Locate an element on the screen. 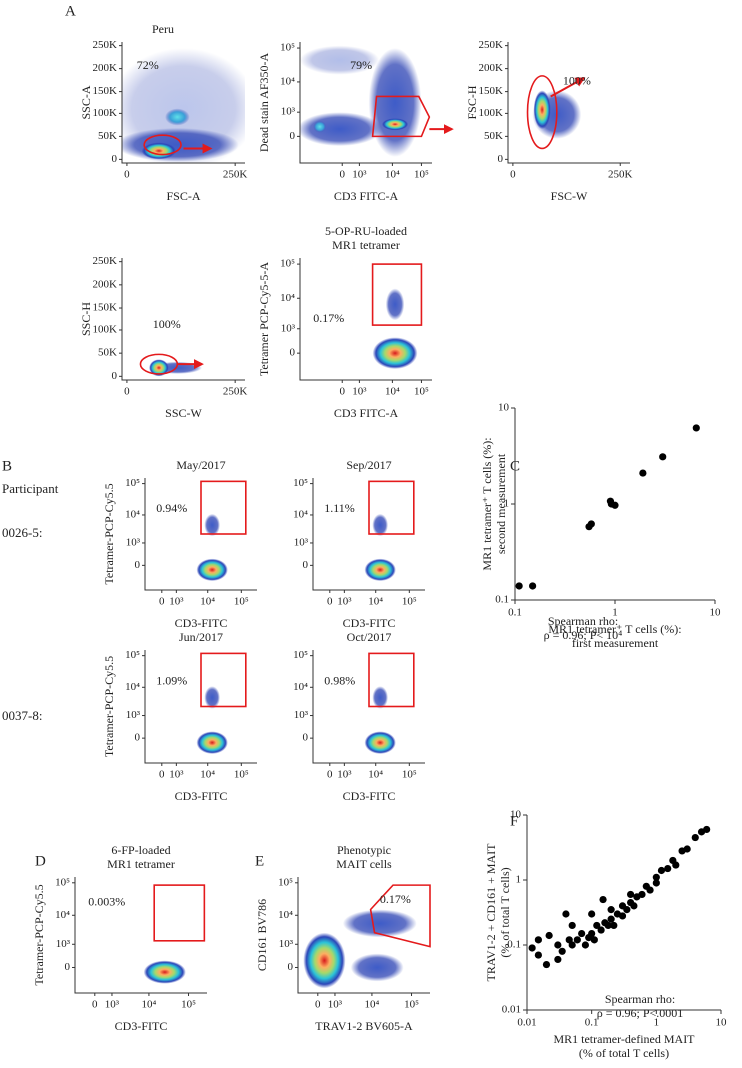 This screenshot has width=742, height=1068. y-tick-label: 50K is located at coordinates (107, 353).